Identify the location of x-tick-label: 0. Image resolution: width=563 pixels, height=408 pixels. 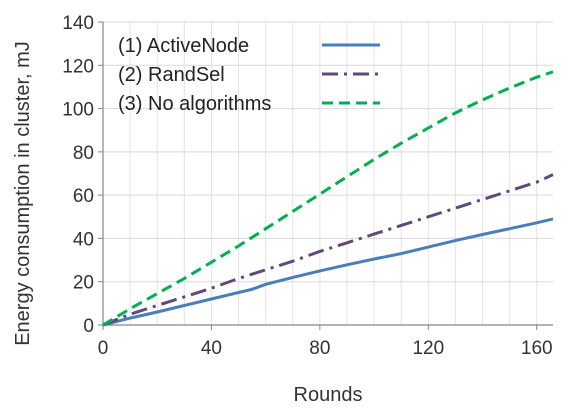
(103, 348).